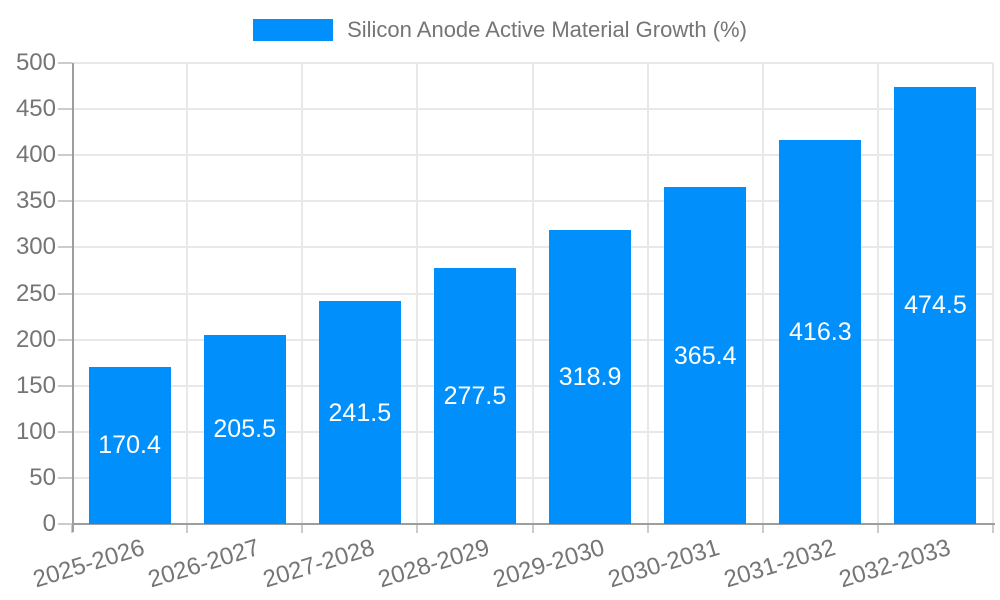  I want to click on bar-value-label: 474.5, so click(935, 305).